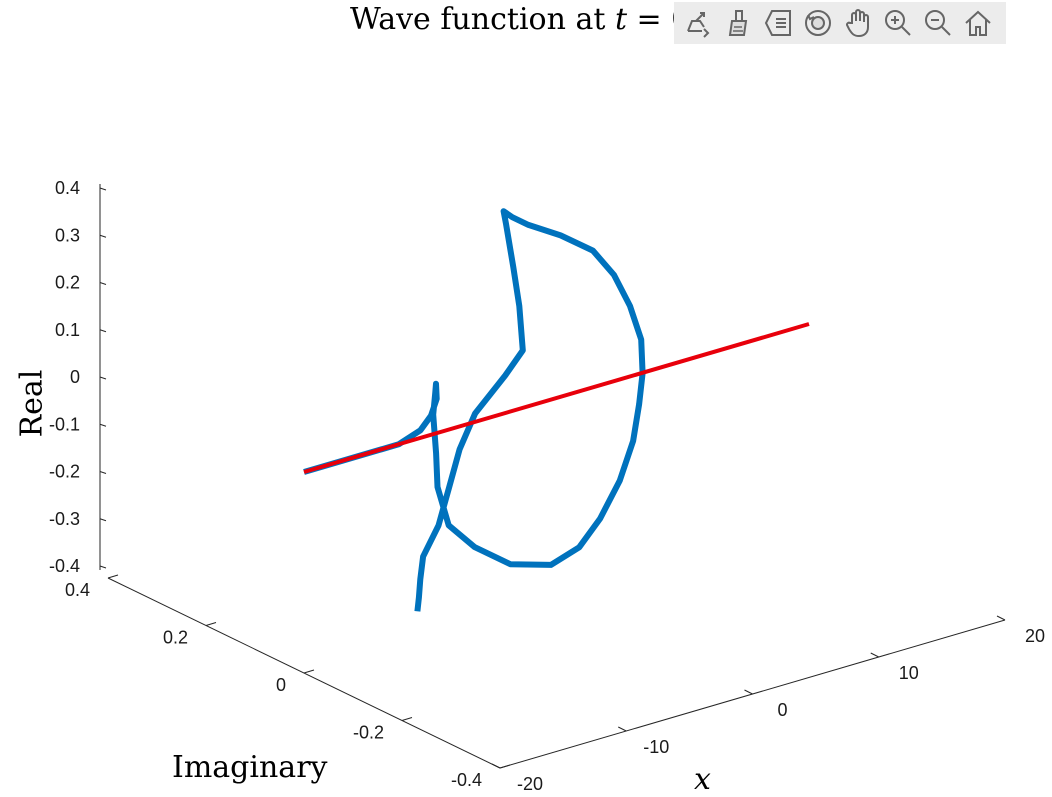 This screenshot has height=797, width=1052. Describe the element at coordinates (67, 235) in the screenshot. I see `z-tick-label: 0.3` at that location.